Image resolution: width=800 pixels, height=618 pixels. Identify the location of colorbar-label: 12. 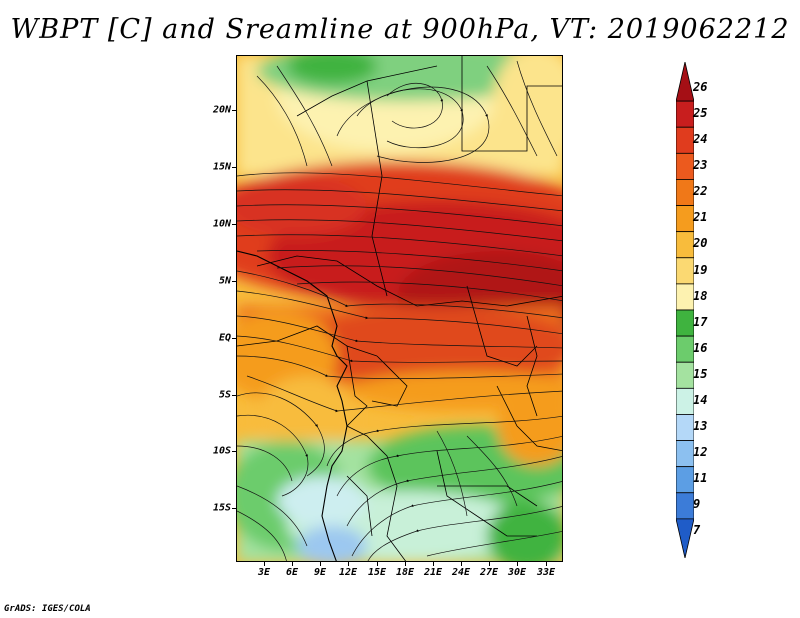
(700, 452).